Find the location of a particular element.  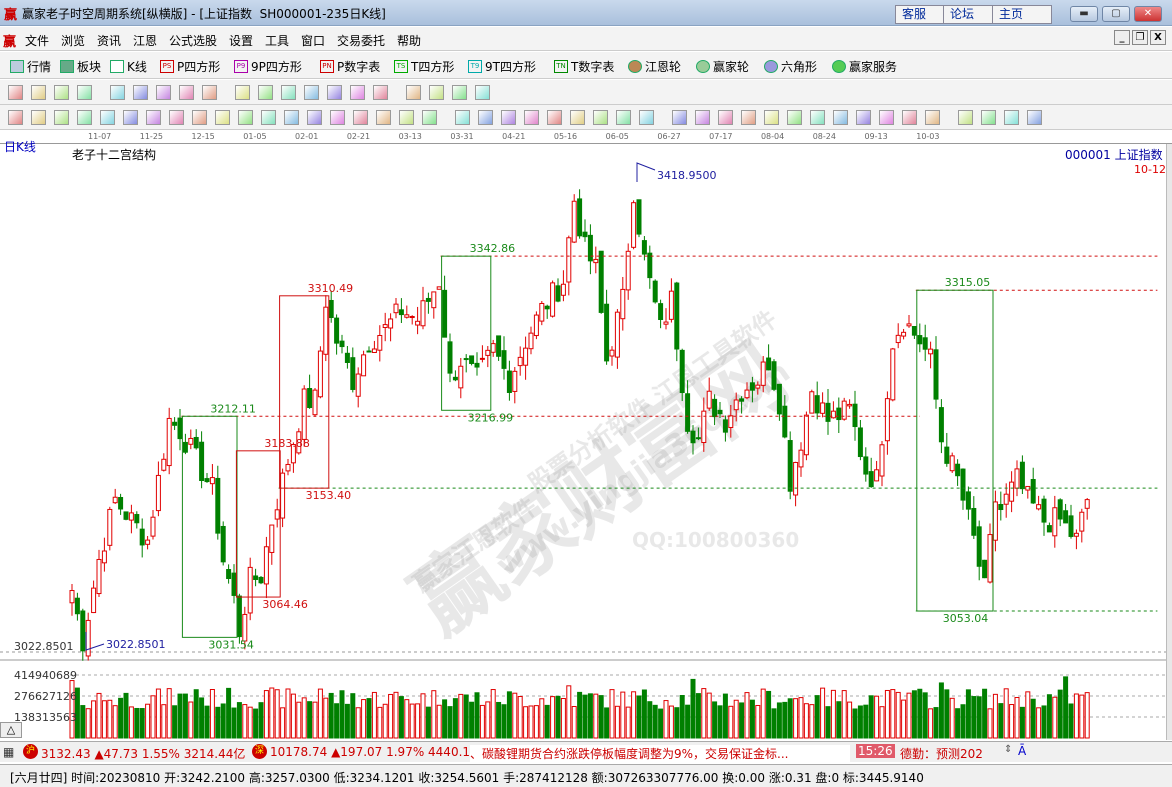

toolbar-item-6: TS T四方形 is located at coordinates (424, 66).